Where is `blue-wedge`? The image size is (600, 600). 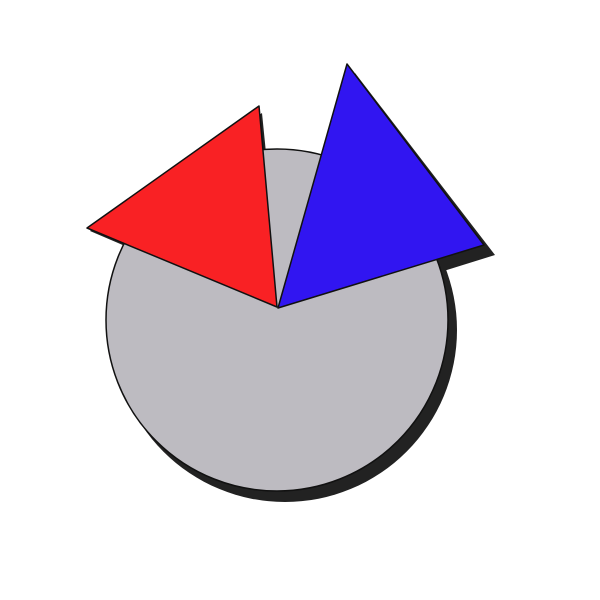
blue-wedge is located at coordinates (381, 186).